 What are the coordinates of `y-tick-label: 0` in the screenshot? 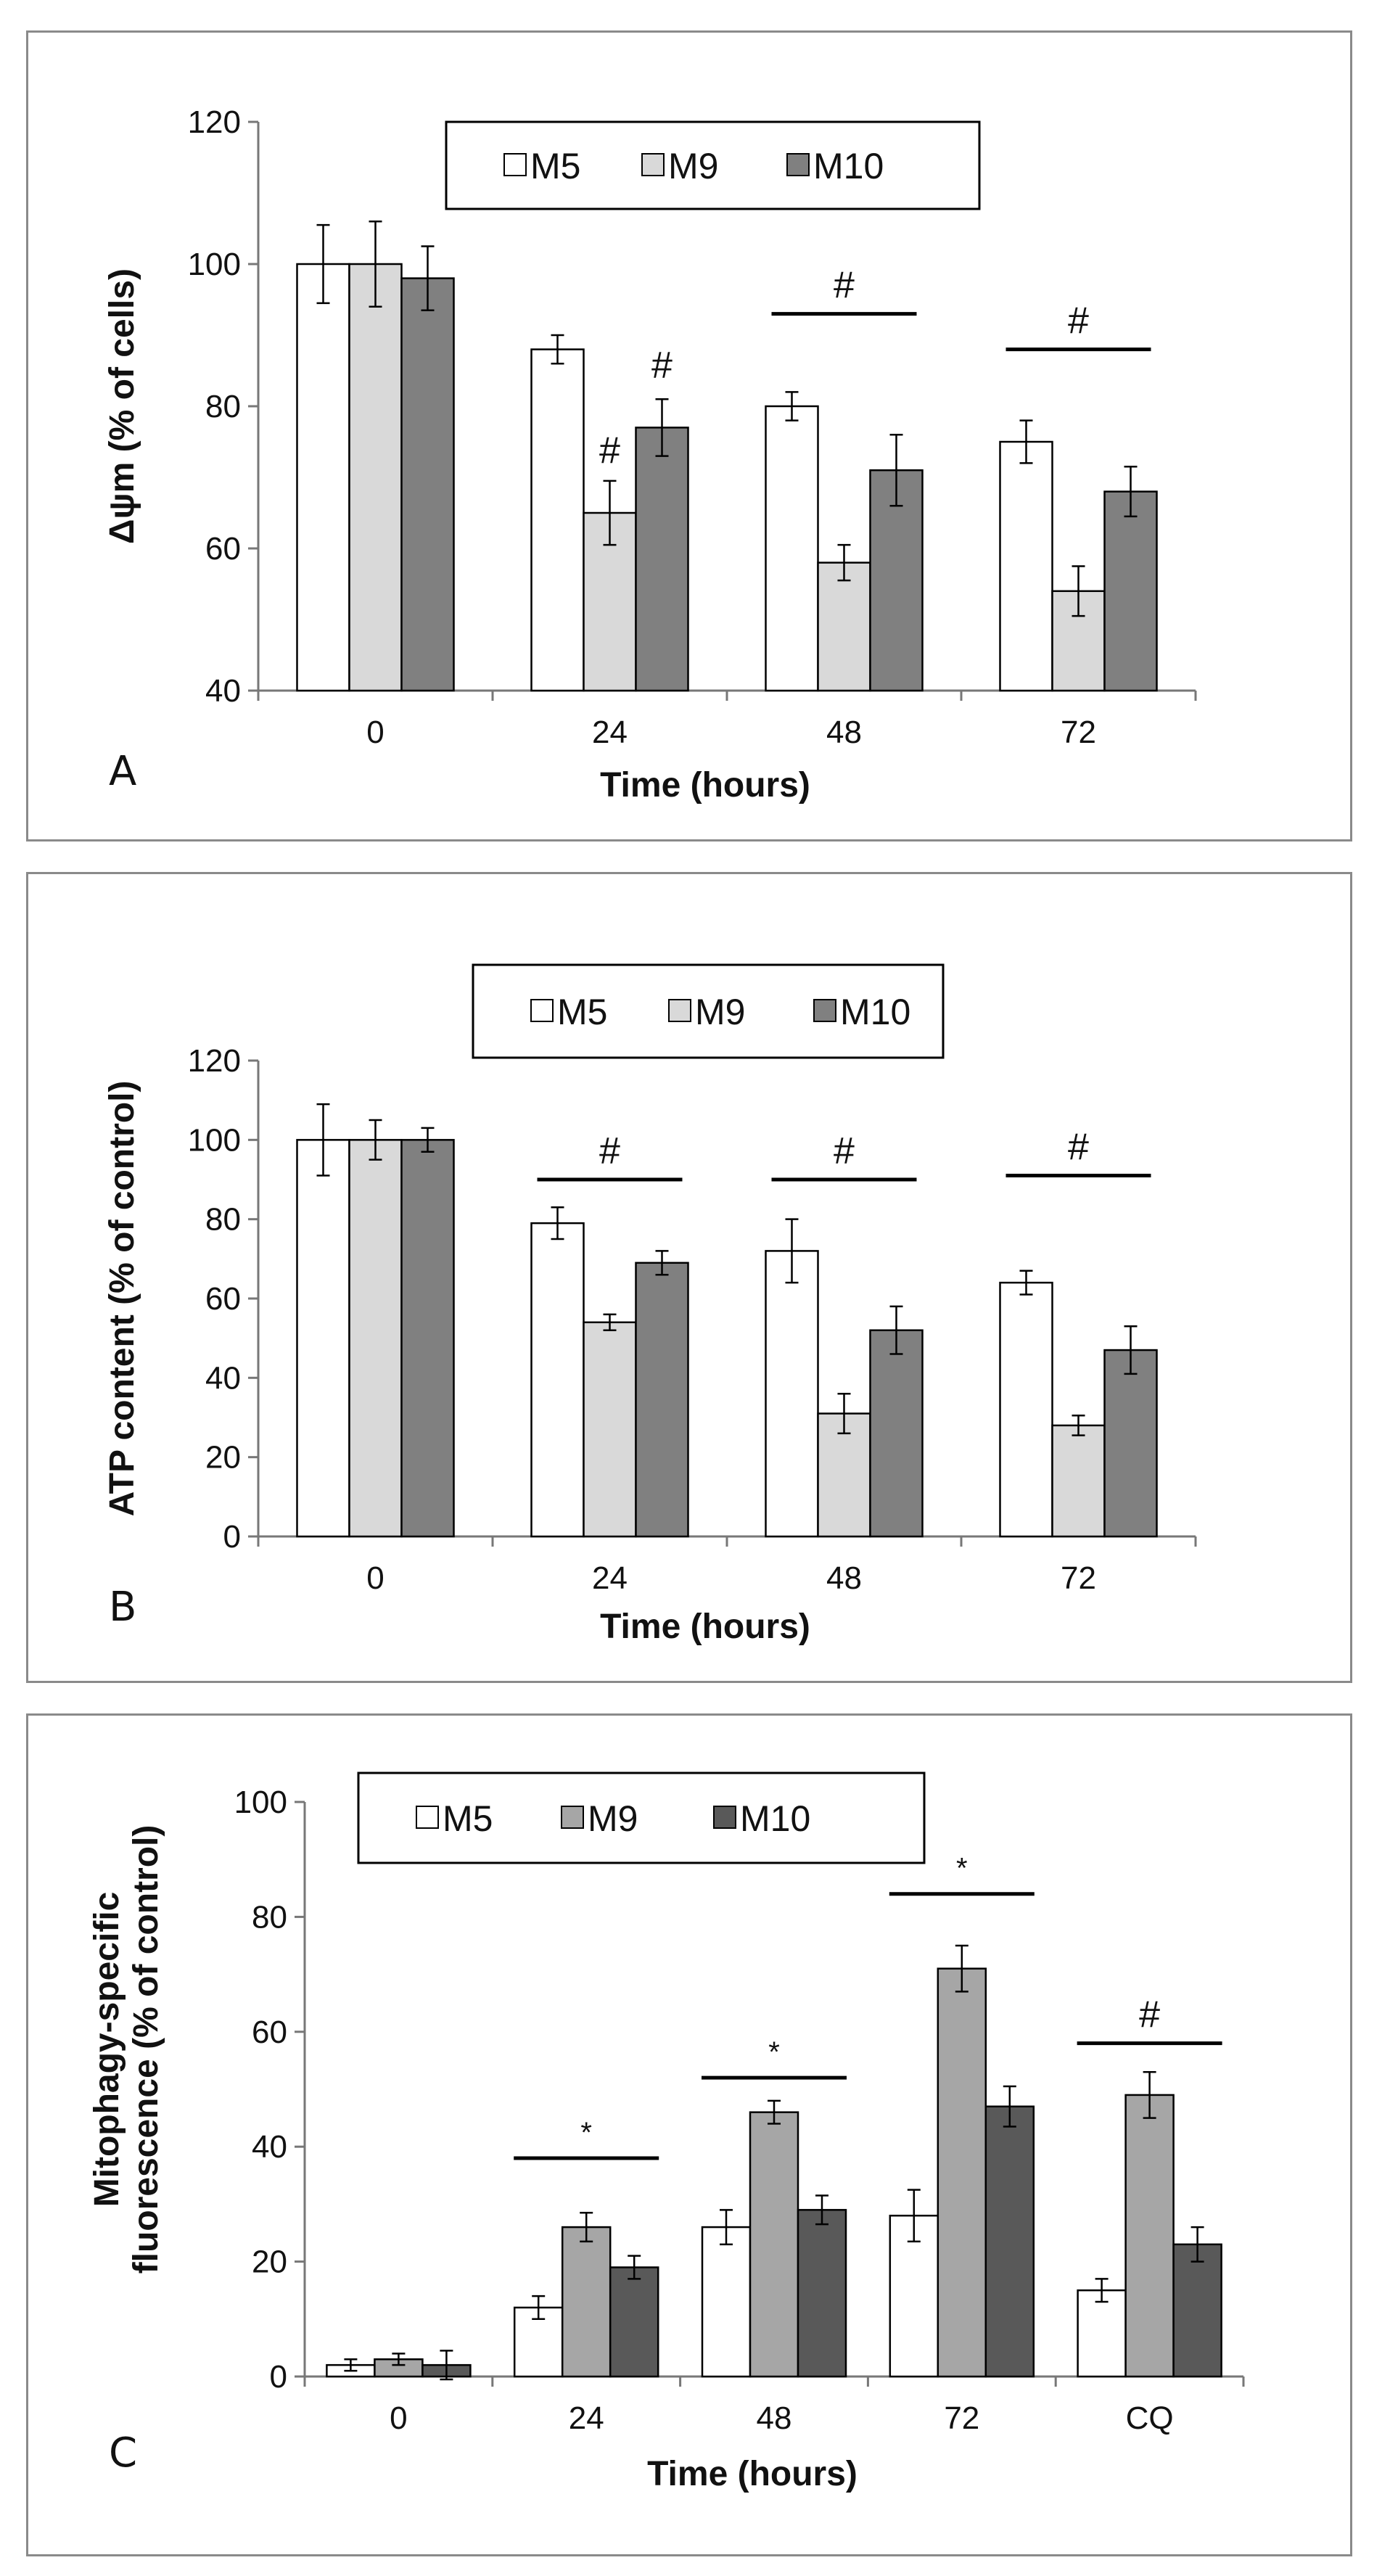 It's located at (232, 1537).